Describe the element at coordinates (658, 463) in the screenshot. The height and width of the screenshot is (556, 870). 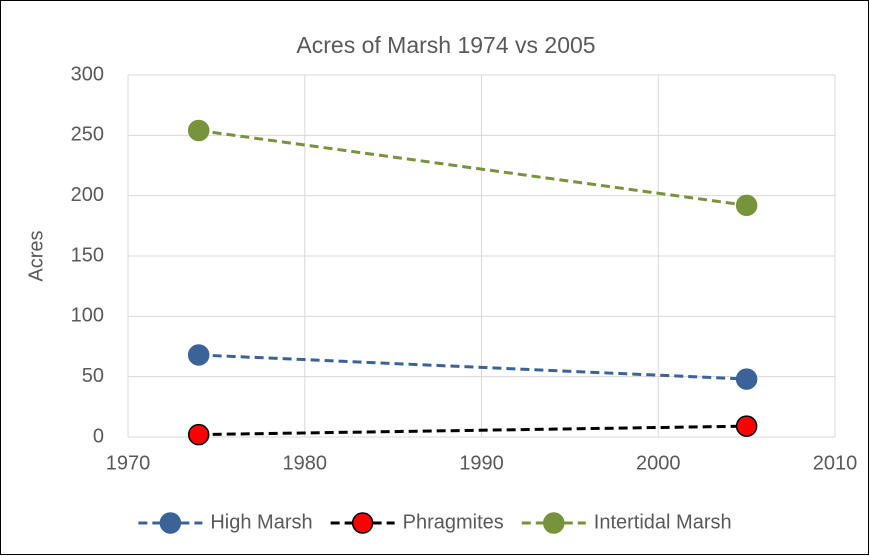
I see `x-tick-label: 2000` at that location.